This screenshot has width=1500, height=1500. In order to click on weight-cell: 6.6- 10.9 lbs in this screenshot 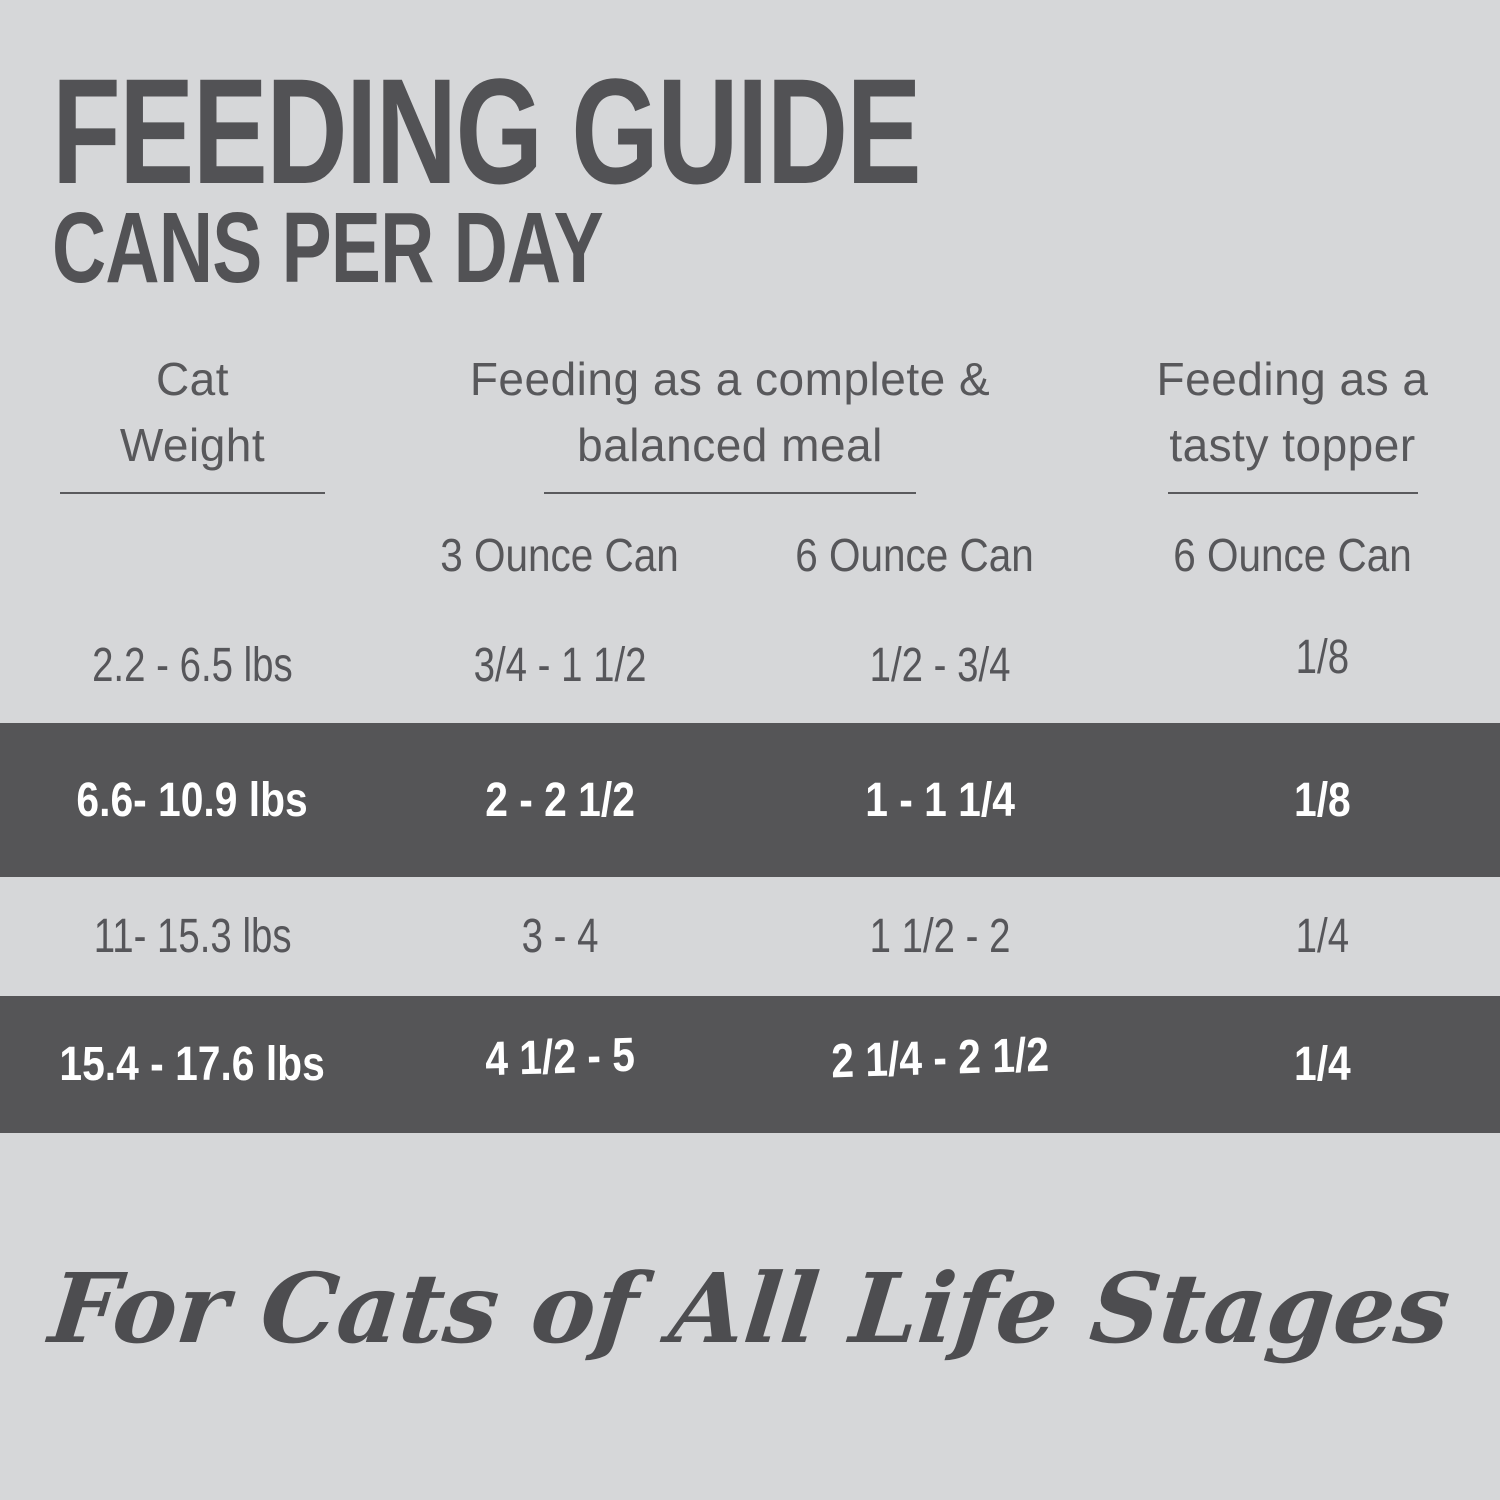, I will do `click(192, 800)`.